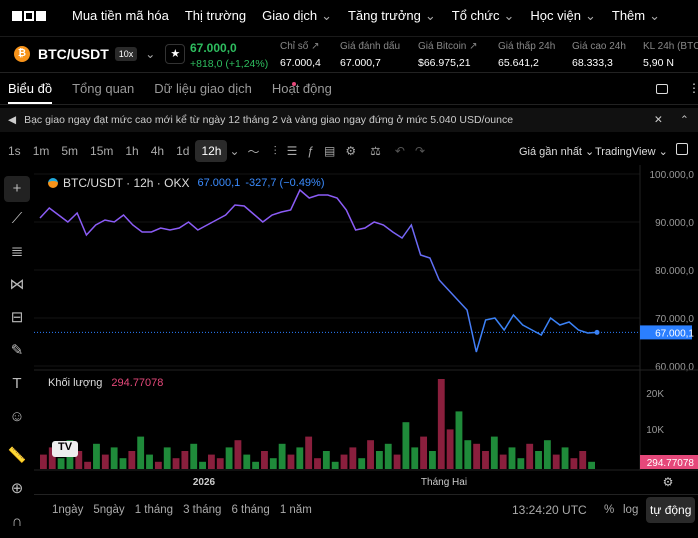 The image size is (698, 538). What do you see at coordinates (29, 16) in the screenshot?
I see `okx-logo` at bounding box center [29, 16].